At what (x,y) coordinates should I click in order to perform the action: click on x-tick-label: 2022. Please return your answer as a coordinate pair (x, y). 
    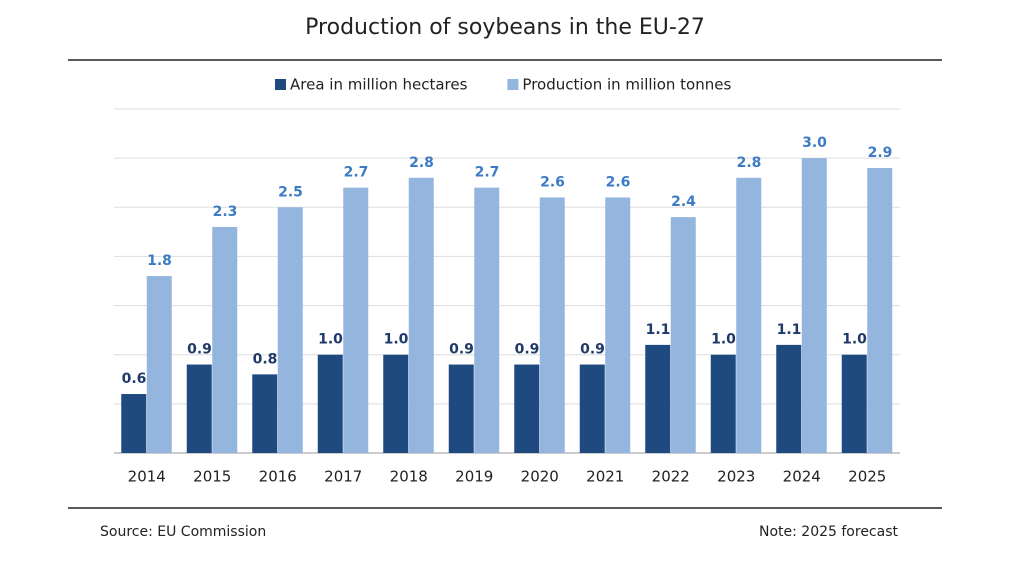
    Looking at the image, I should click on (671, 477).